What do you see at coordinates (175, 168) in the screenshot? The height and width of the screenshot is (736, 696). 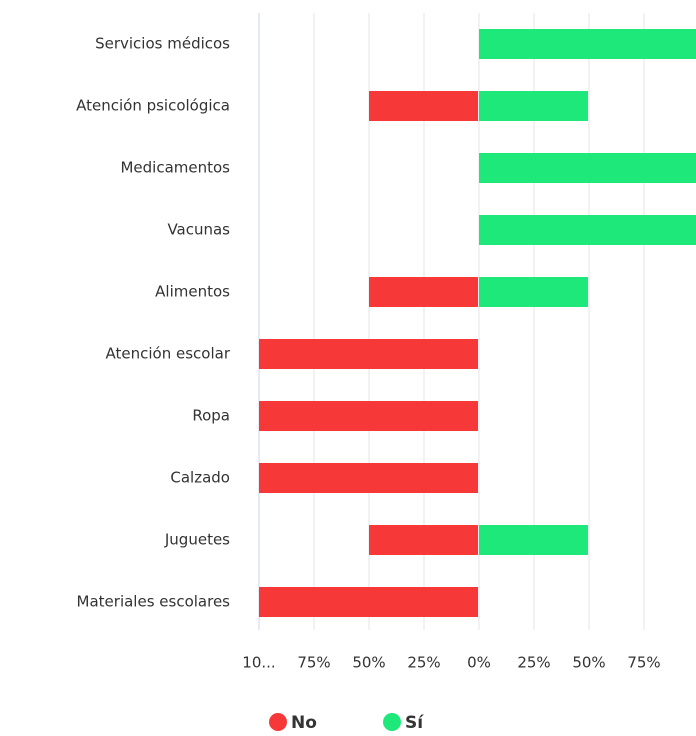 I see `y-tick-label: Medicamentos` at bounding box center [175, 168].